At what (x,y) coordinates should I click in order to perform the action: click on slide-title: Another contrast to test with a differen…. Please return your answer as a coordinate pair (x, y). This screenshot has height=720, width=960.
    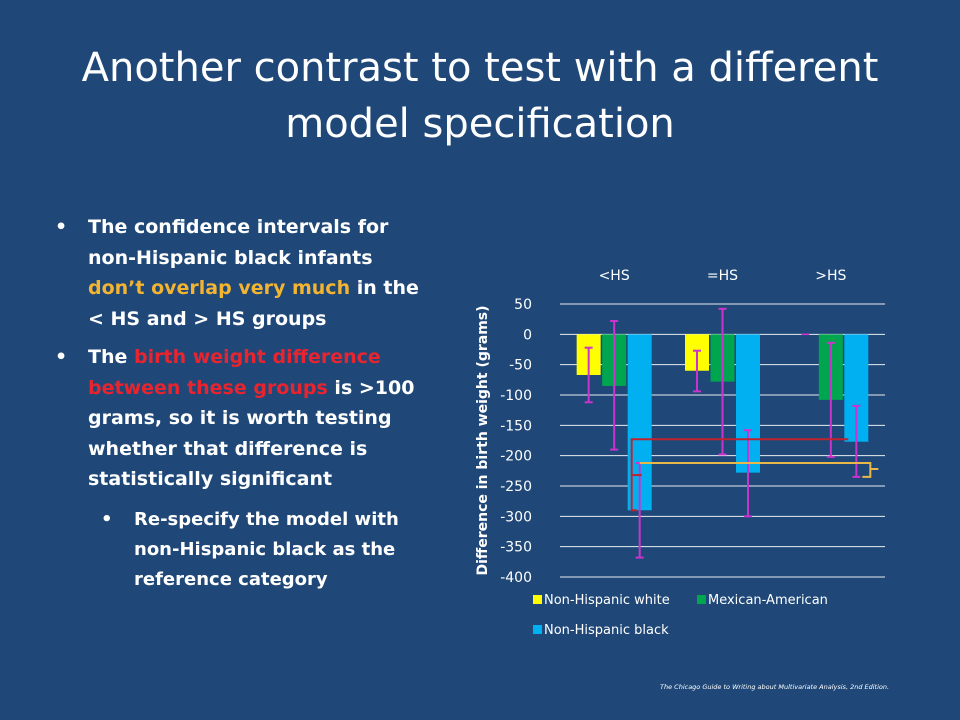
    Looking at the image, I should click on (480, 96).